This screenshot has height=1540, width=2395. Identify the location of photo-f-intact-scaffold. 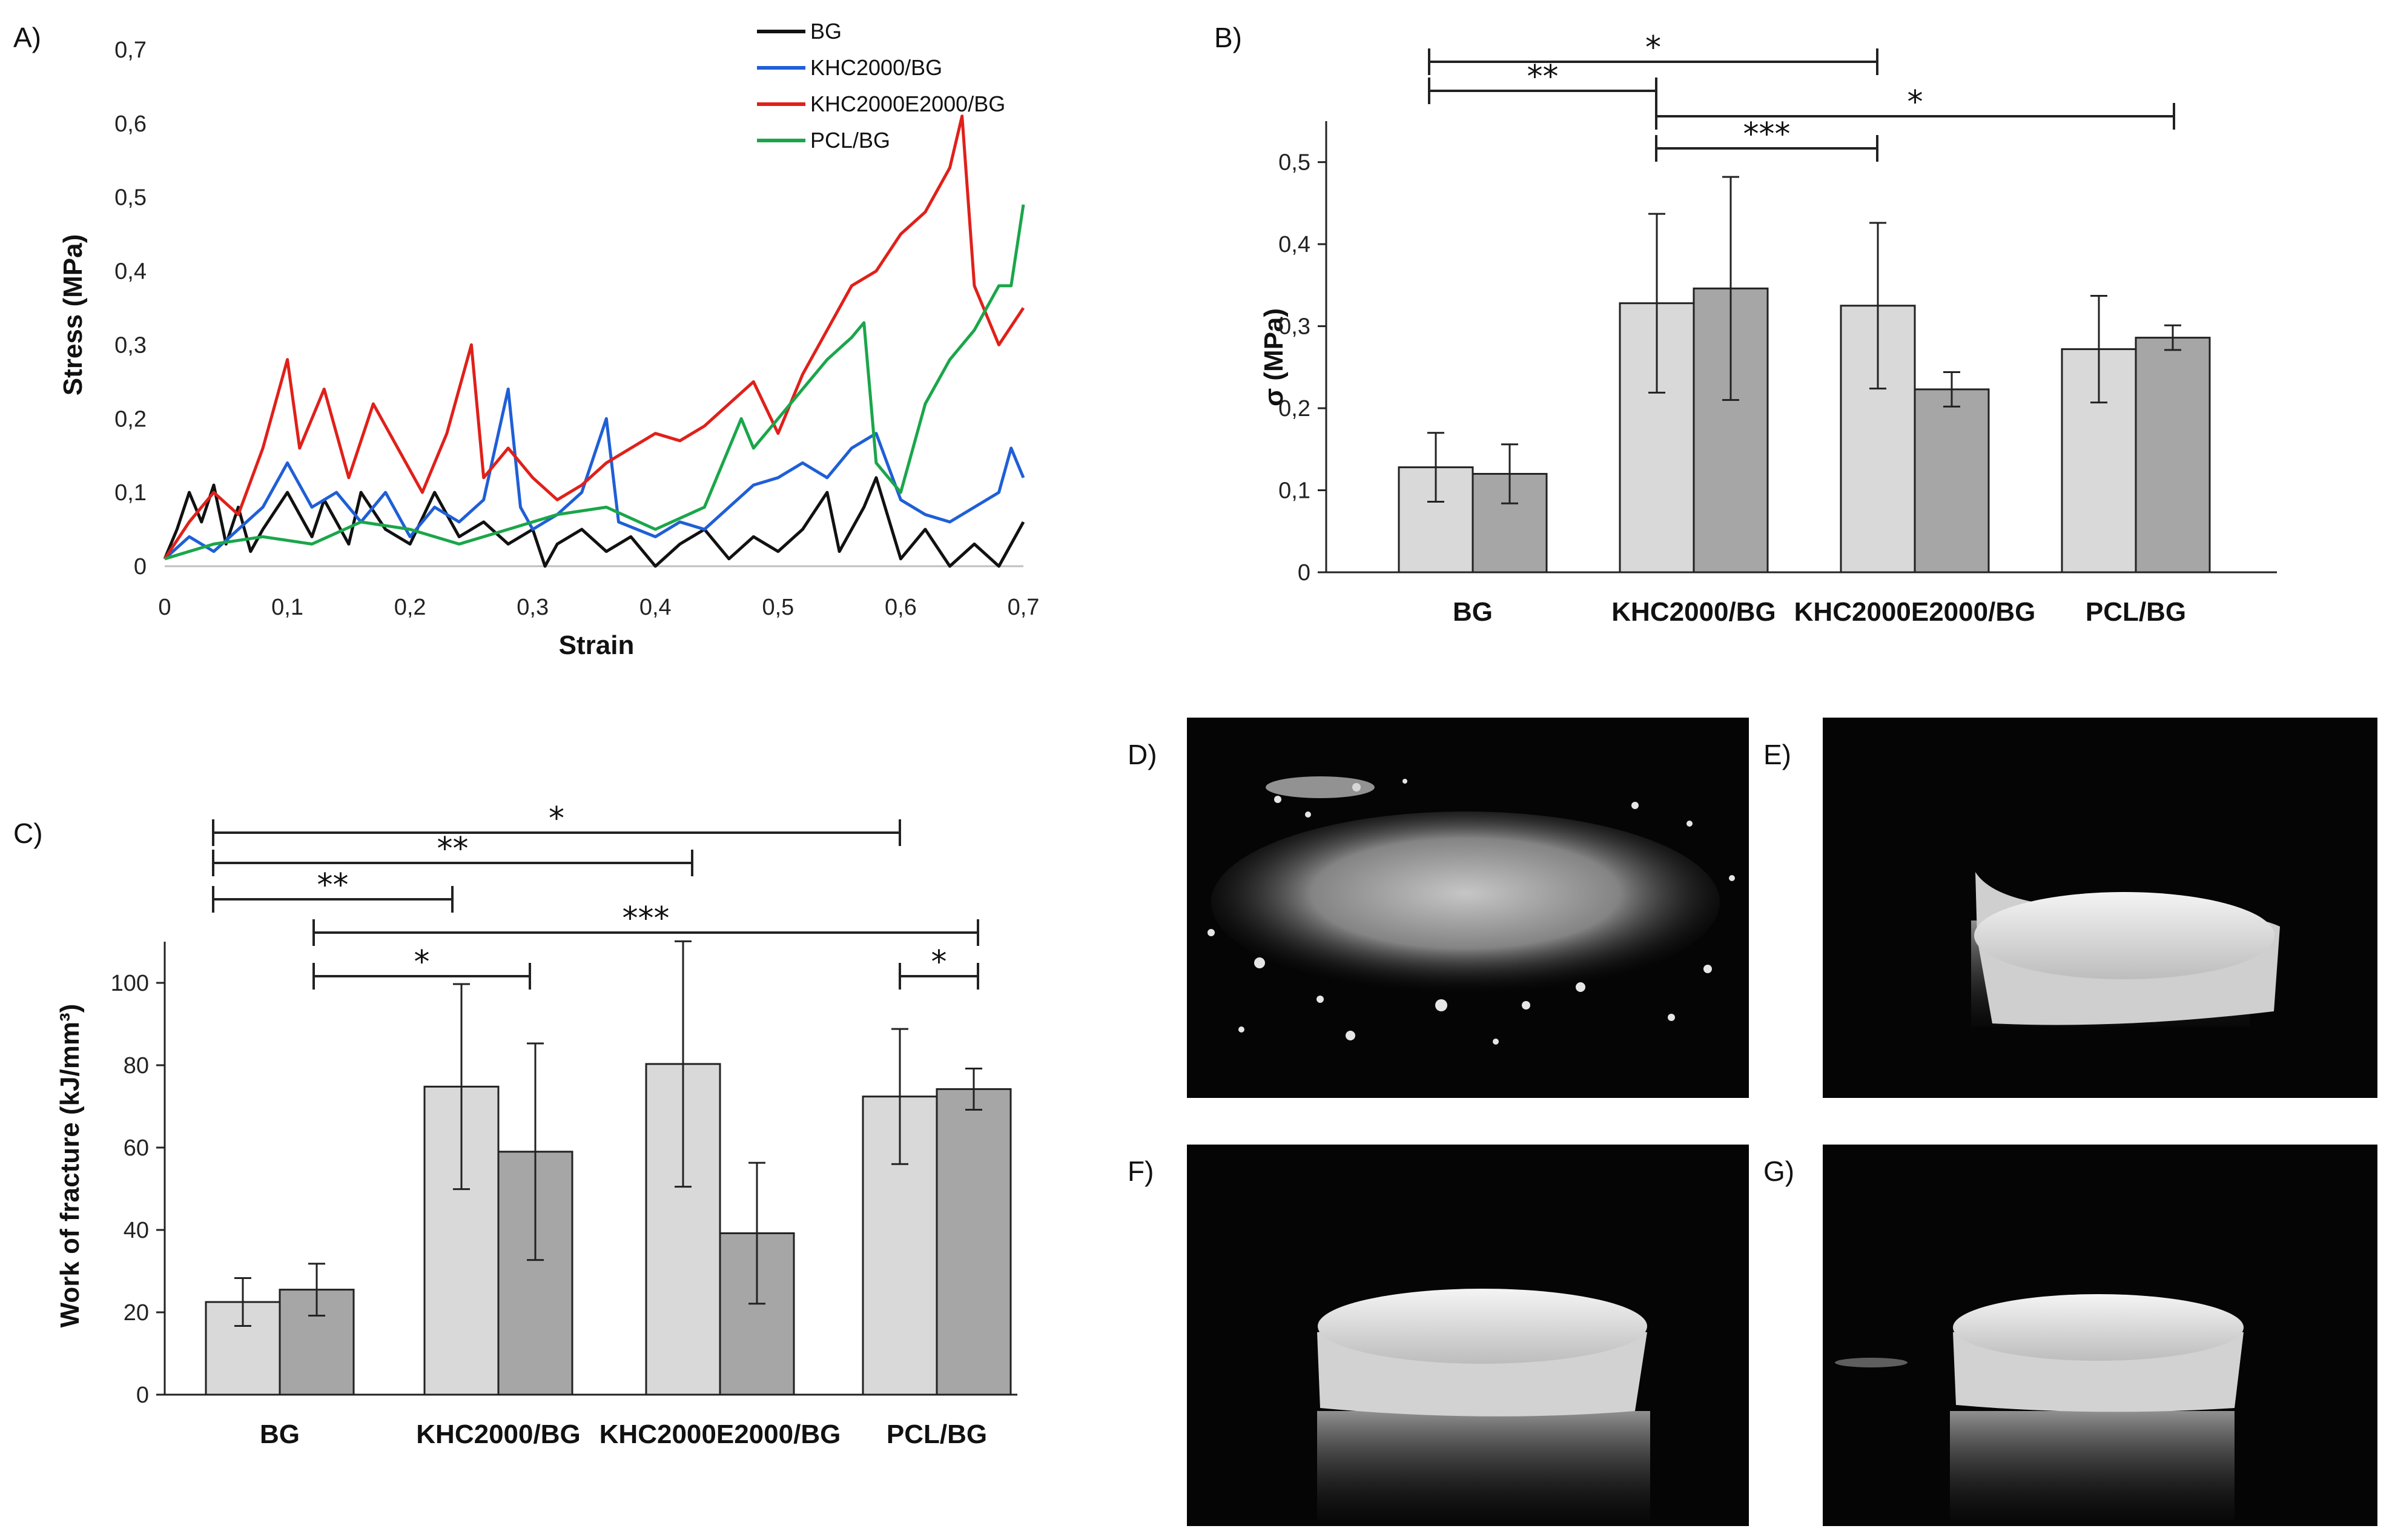
(1468, 1335).